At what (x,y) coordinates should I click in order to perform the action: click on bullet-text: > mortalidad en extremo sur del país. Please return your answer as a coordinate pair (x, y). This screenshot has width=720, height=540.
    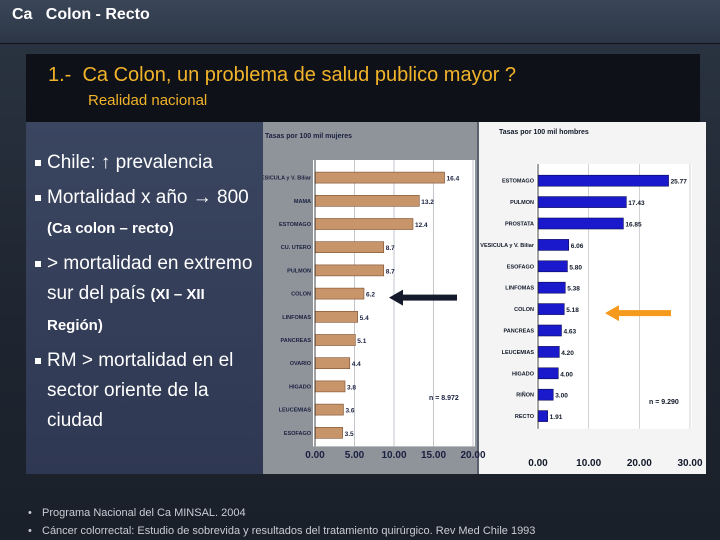
    Looking at the image, I should click on (150, 278).